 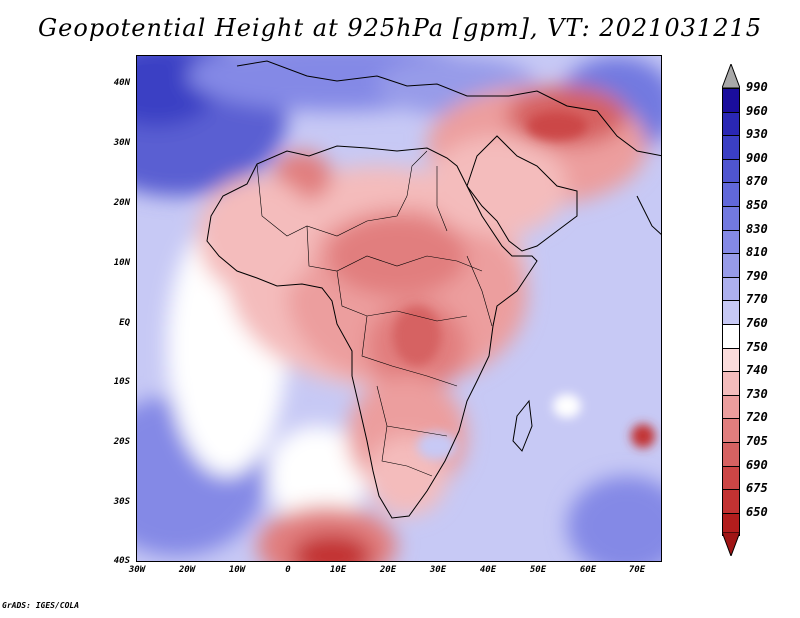 I want to click on x-tick-label: 30W, so click(x=137, y=570).